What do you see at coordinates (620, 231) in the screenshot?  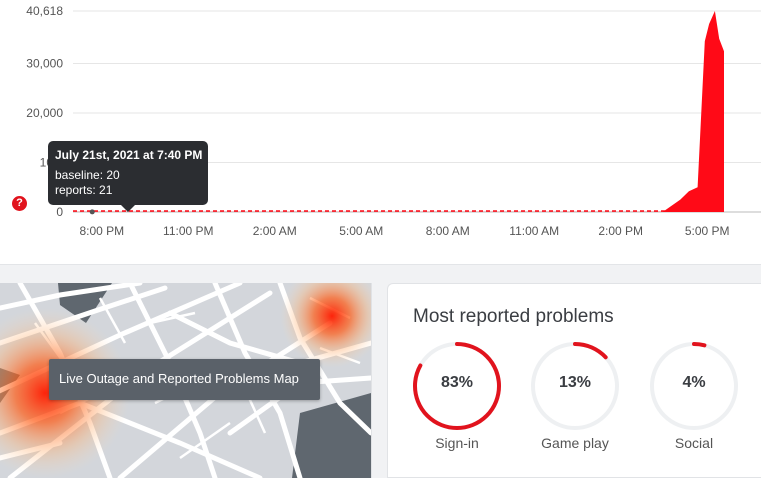 I see `x-tick-label: 2:00 PM` at bounding box center [620, 231].